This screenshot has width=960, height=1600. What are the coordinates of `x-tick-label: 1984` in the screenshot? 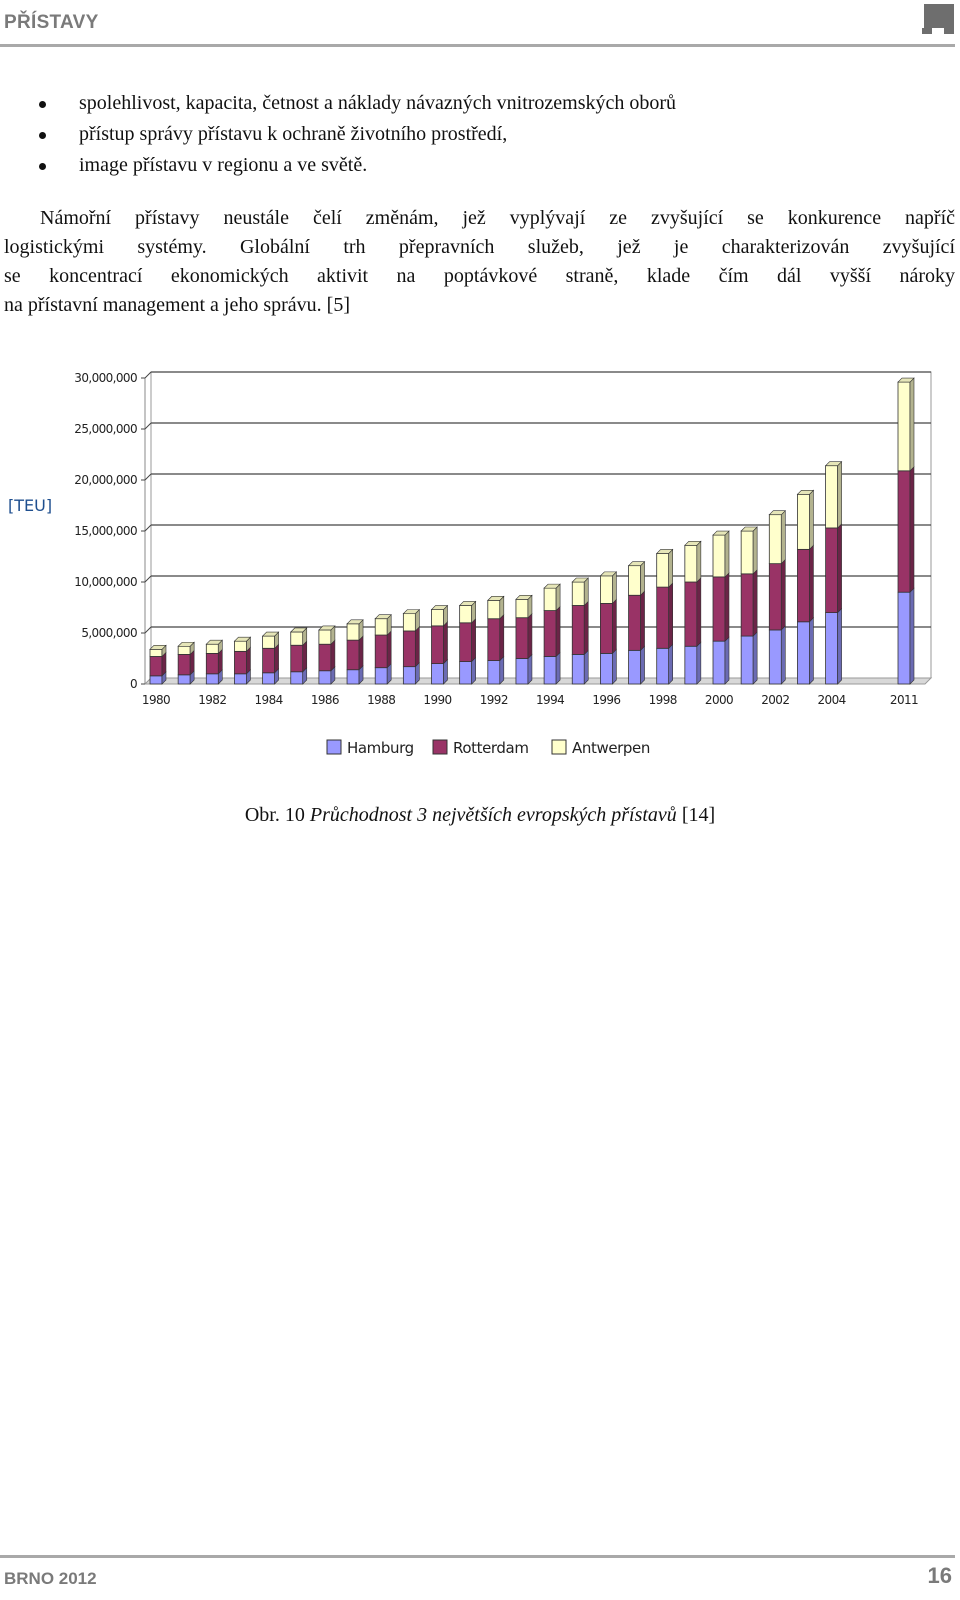 It's located at (269, 700).